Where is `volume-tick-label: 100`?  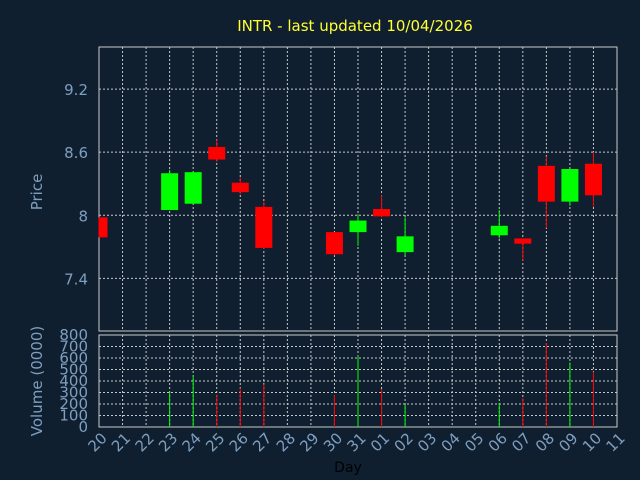 volume-tick-label: 100 is located at coordinates (73, 416).